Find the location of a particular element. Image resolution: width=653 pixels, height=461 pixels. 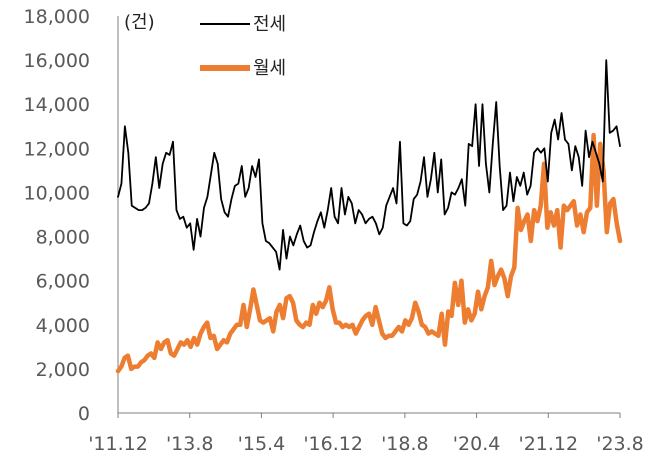

y-tick-label: 0 is located at coordinates (84, 414).